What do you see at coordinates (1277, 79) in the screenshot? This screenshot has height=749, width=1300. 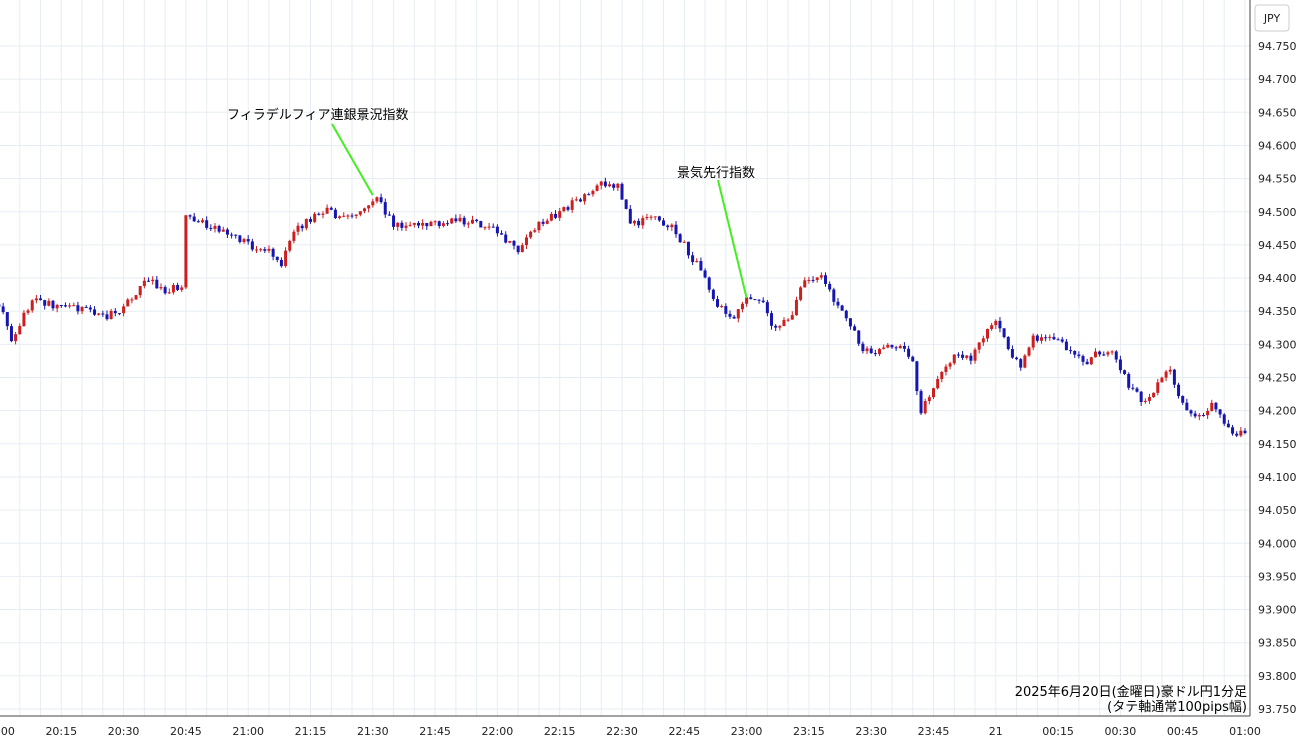 I see `y-tick-label: 94.700` at bounding box center [1277, 79].